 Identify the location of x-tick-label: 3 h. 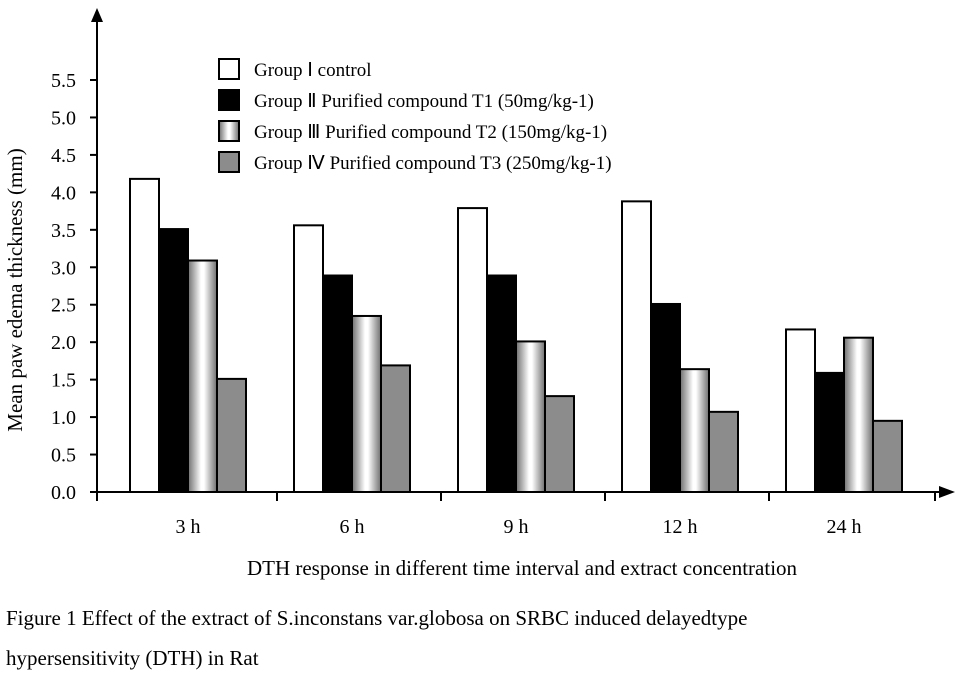
(188, 527).